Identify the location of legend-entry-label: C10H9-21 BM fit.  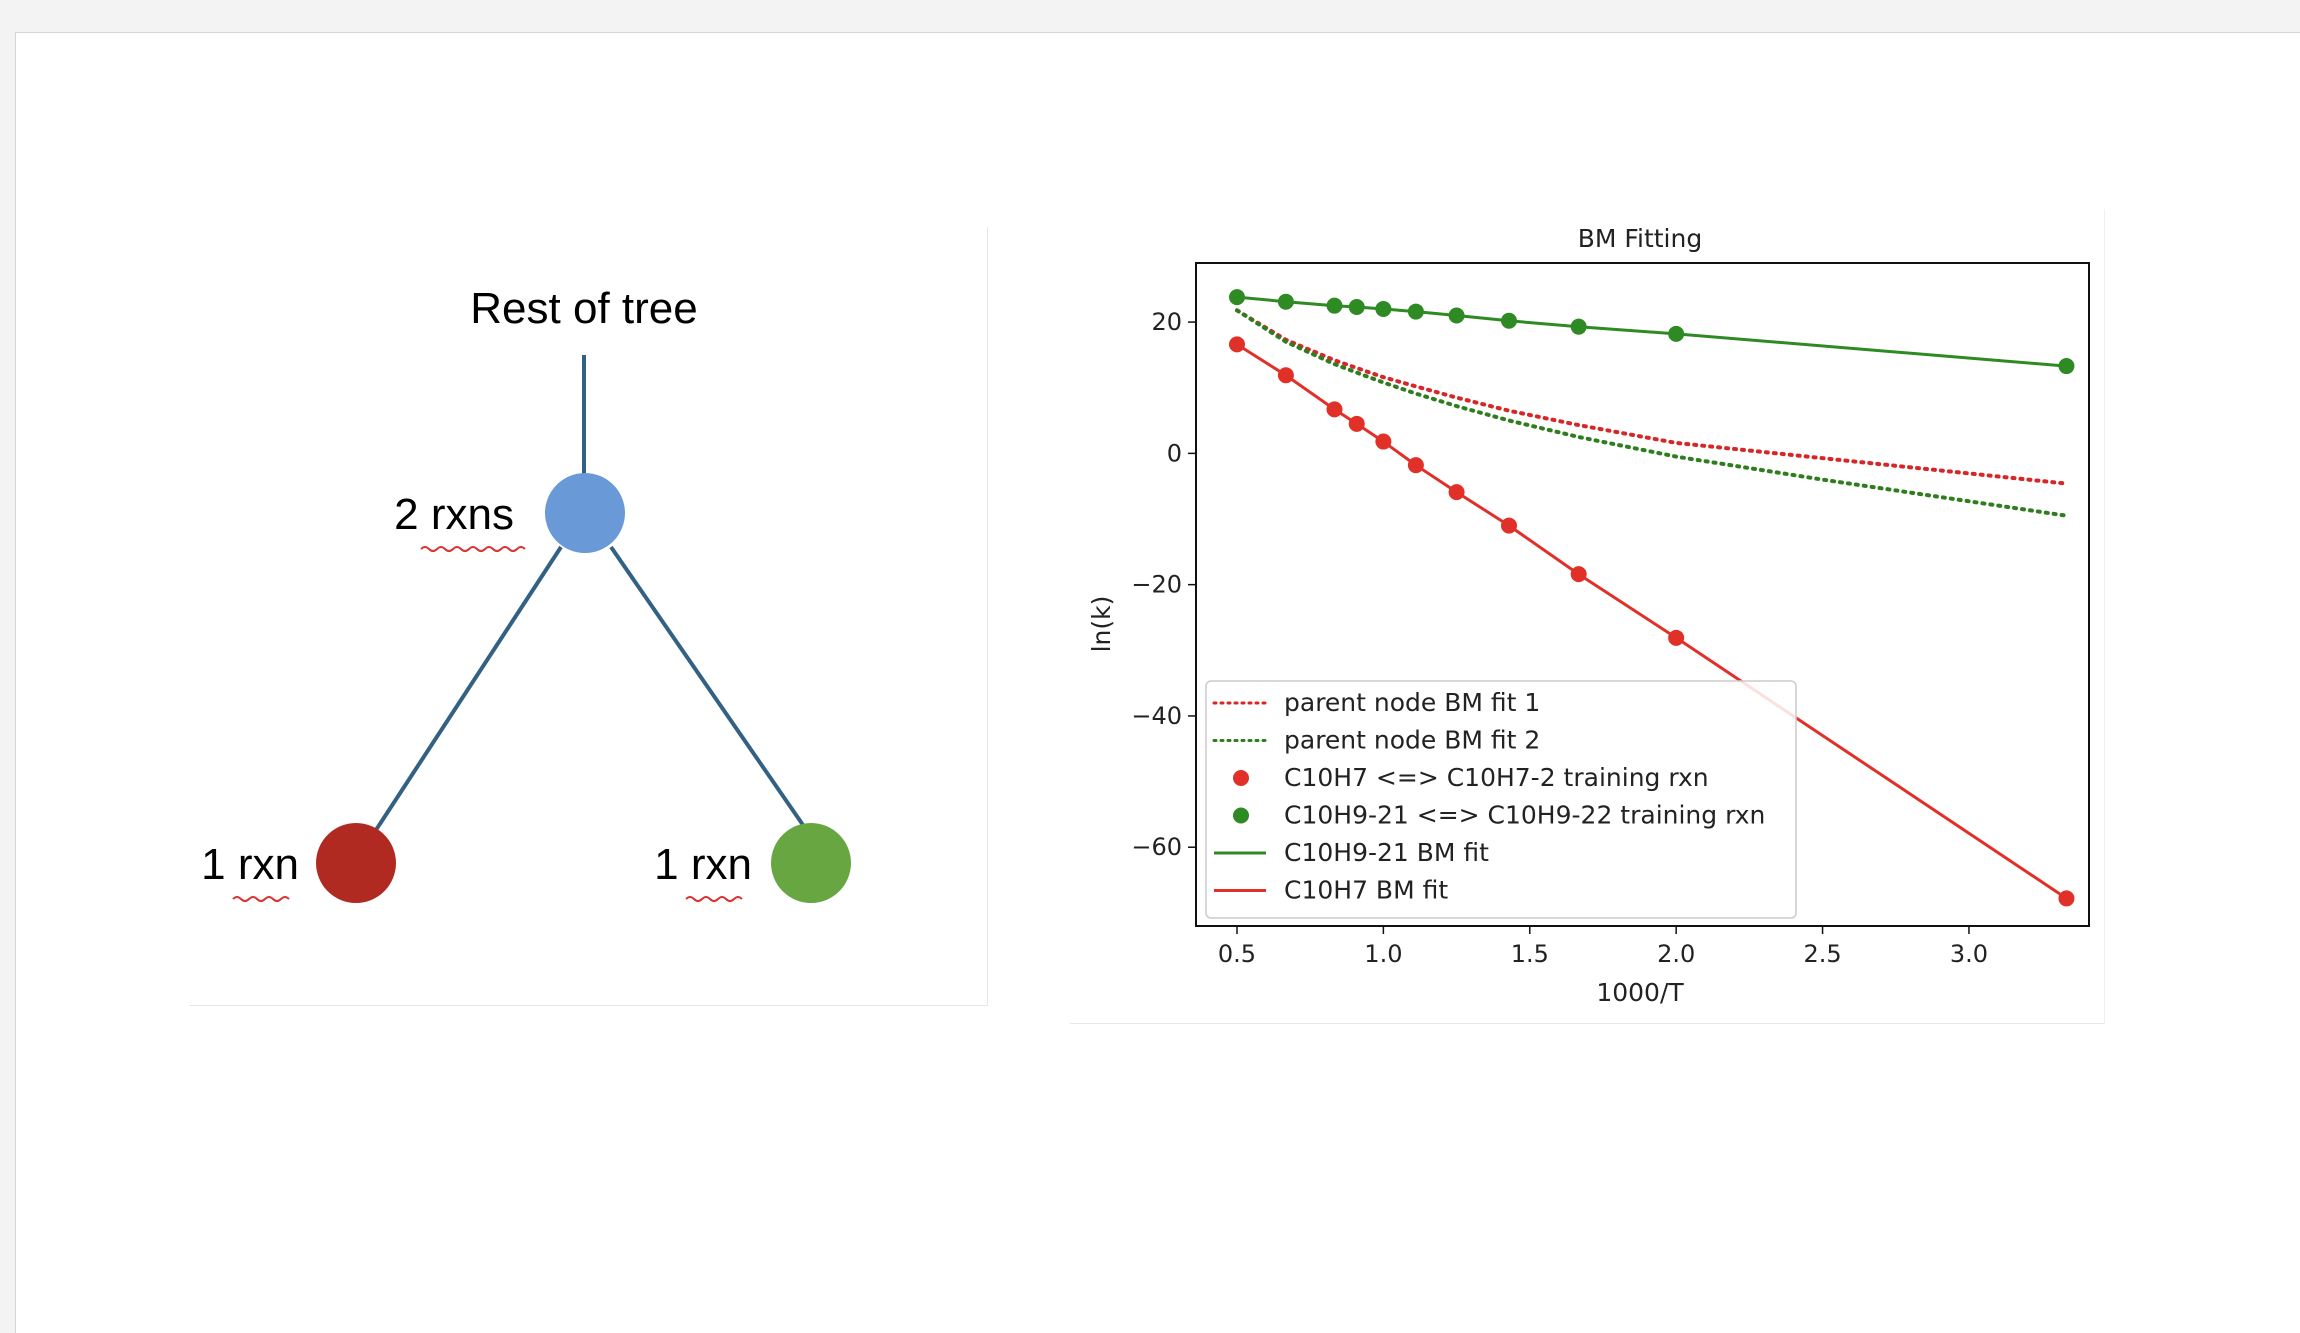
(1386, 852).